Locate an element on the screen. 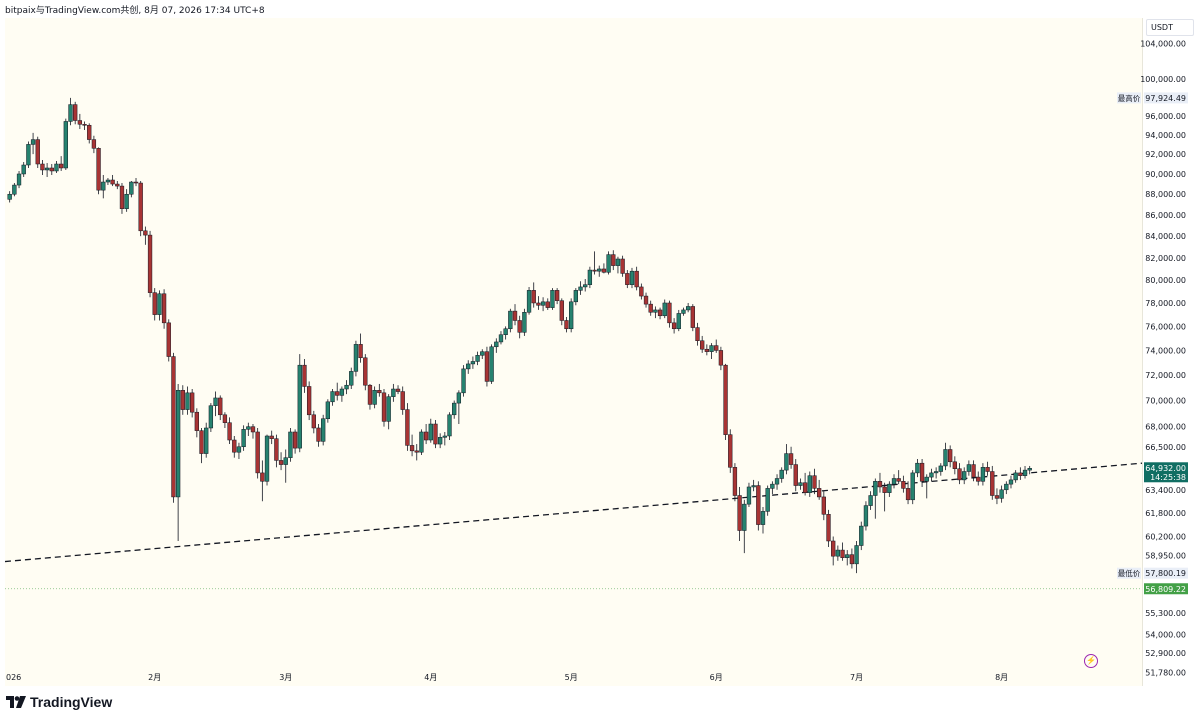 The width and height of the screenshot is (1200, 721). y-tick-label: 104,000.00 is located at coordinates (1163, 44).